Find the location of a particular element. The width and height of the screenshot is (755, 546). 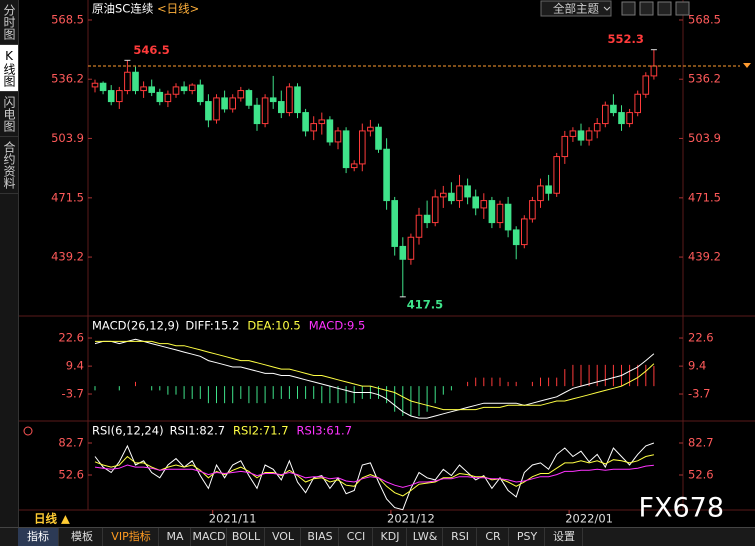

toolbar-tab: 模板 is located at coordinates (82, 537).